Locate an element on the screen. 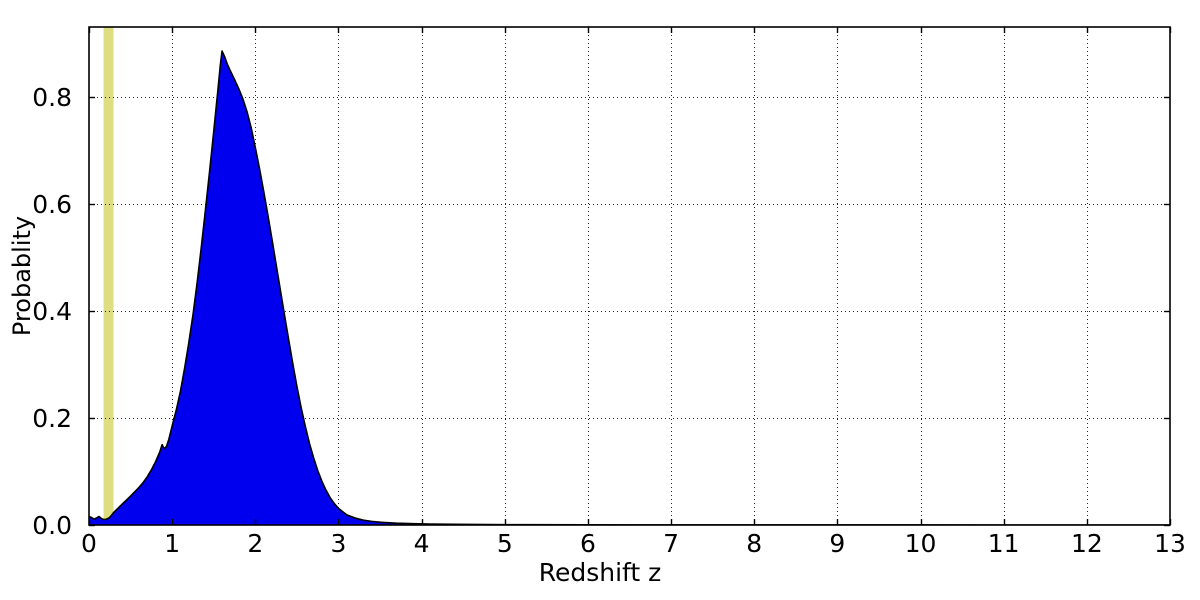  y-tick-label: 0.6 is located at coordinates (52, 204).